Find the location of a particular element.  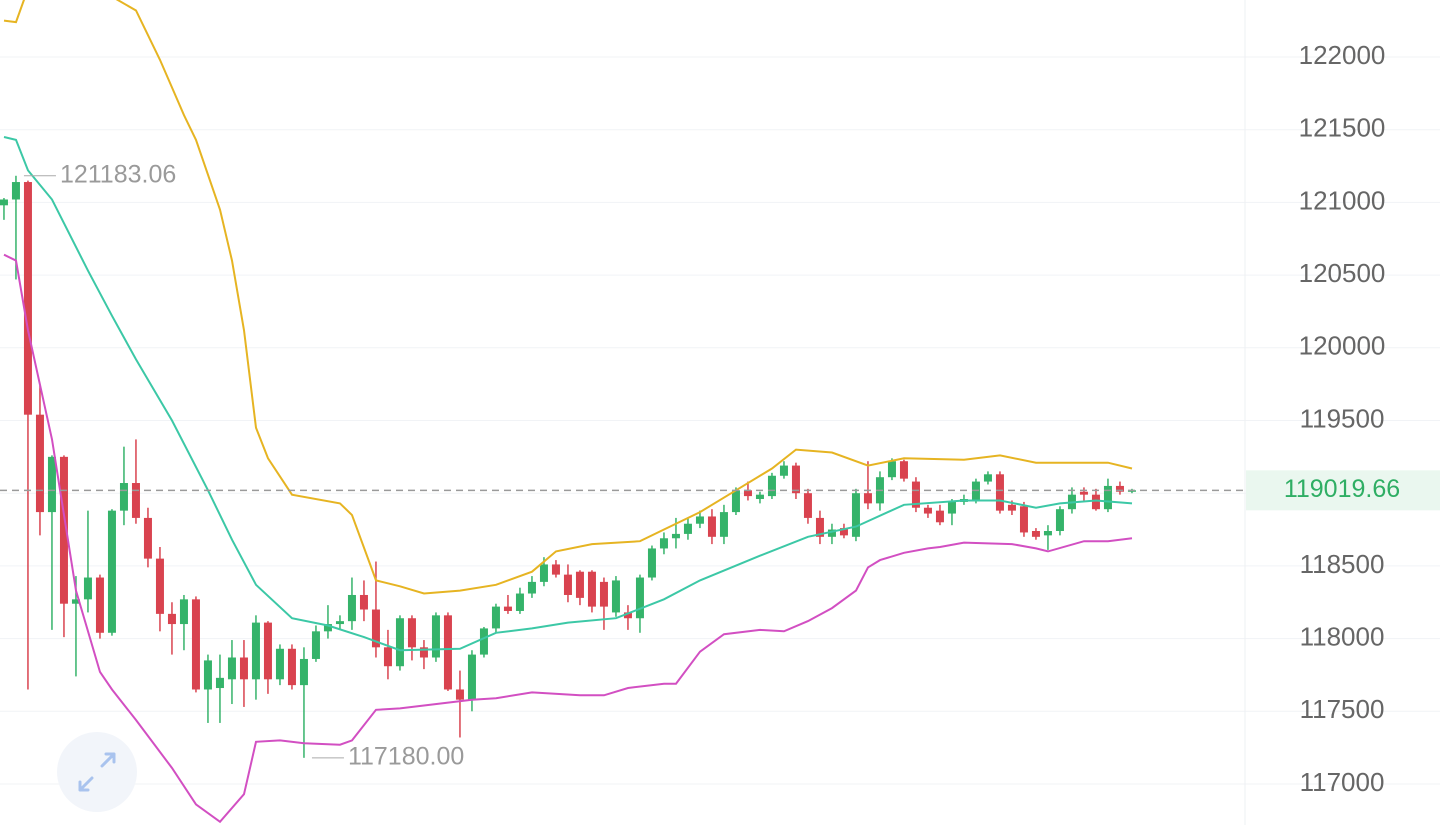

y-tick-label: 122000 is located at coordinates (1342, 55).